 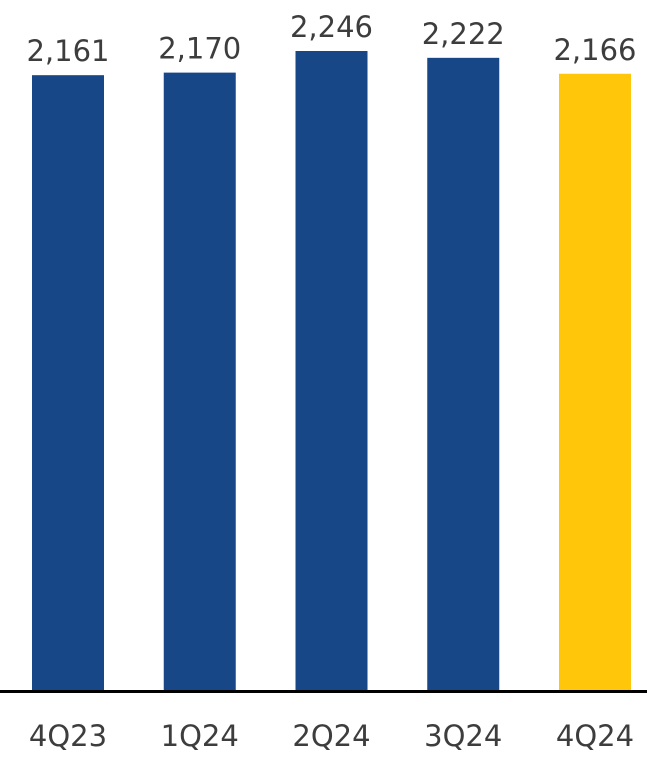 I want to click on bar-4q23, so click(x=68, y=383).